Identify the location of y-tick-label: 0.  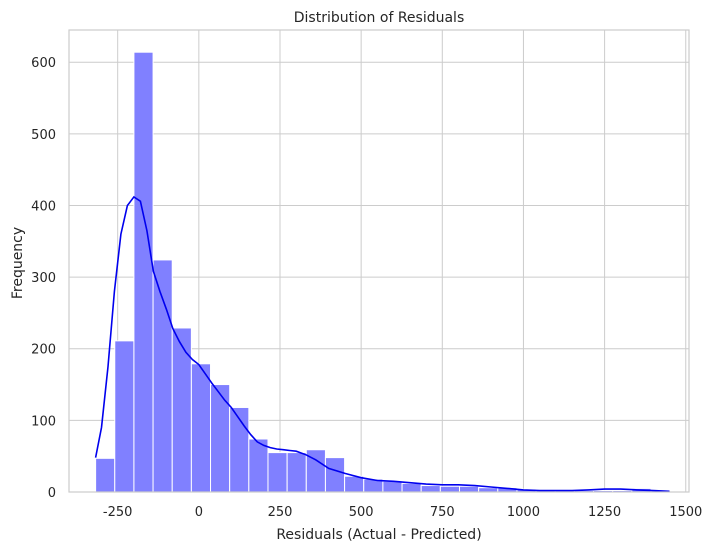
(52, 493).